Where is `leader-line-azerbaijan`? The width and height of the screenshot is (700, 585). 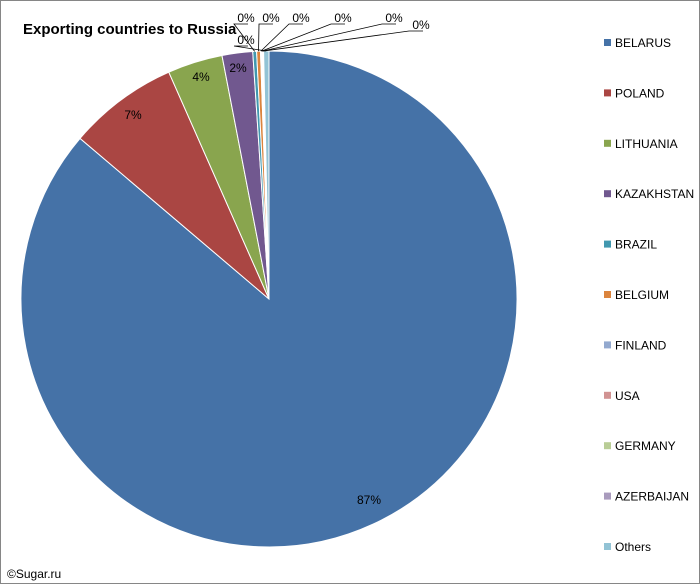 leader-line-azerbaijan is located at coordinates (343, 41).